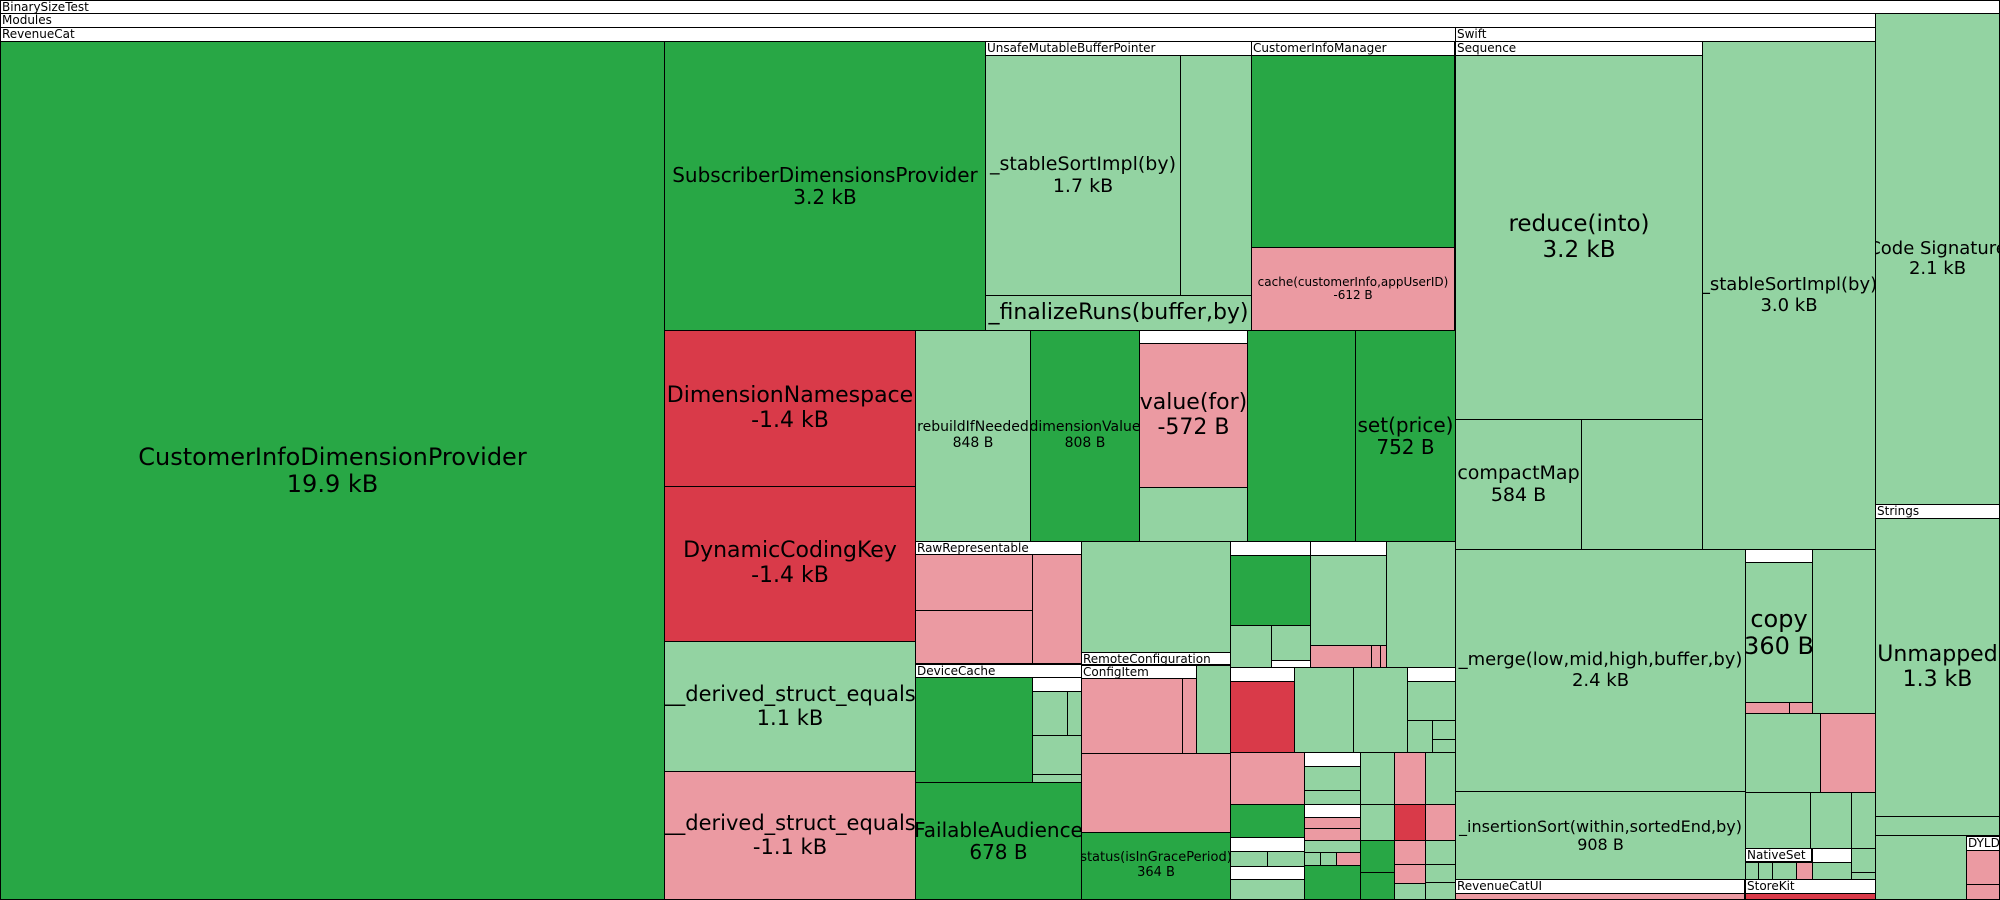  Describe the element at coordinates (1789, 295) in the screenshot. I see `cell-stablesortimpl-2: _stableSortImpl(by) 3.0 kB` at that location.